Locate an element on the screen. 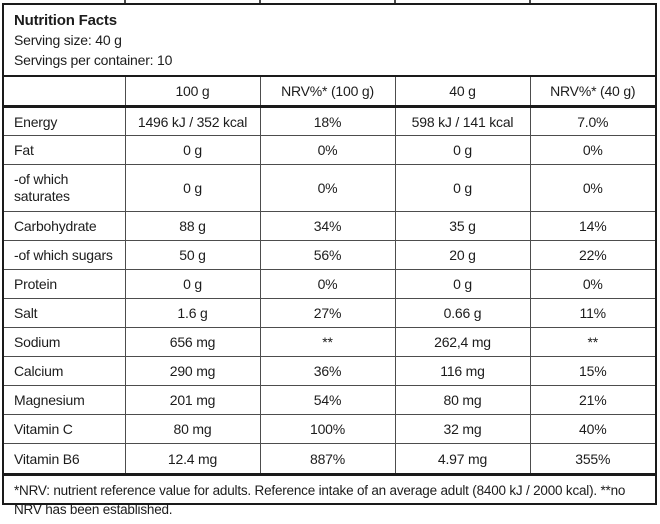  value-nrv-40g: 40% is located at coordinates (592, 429).